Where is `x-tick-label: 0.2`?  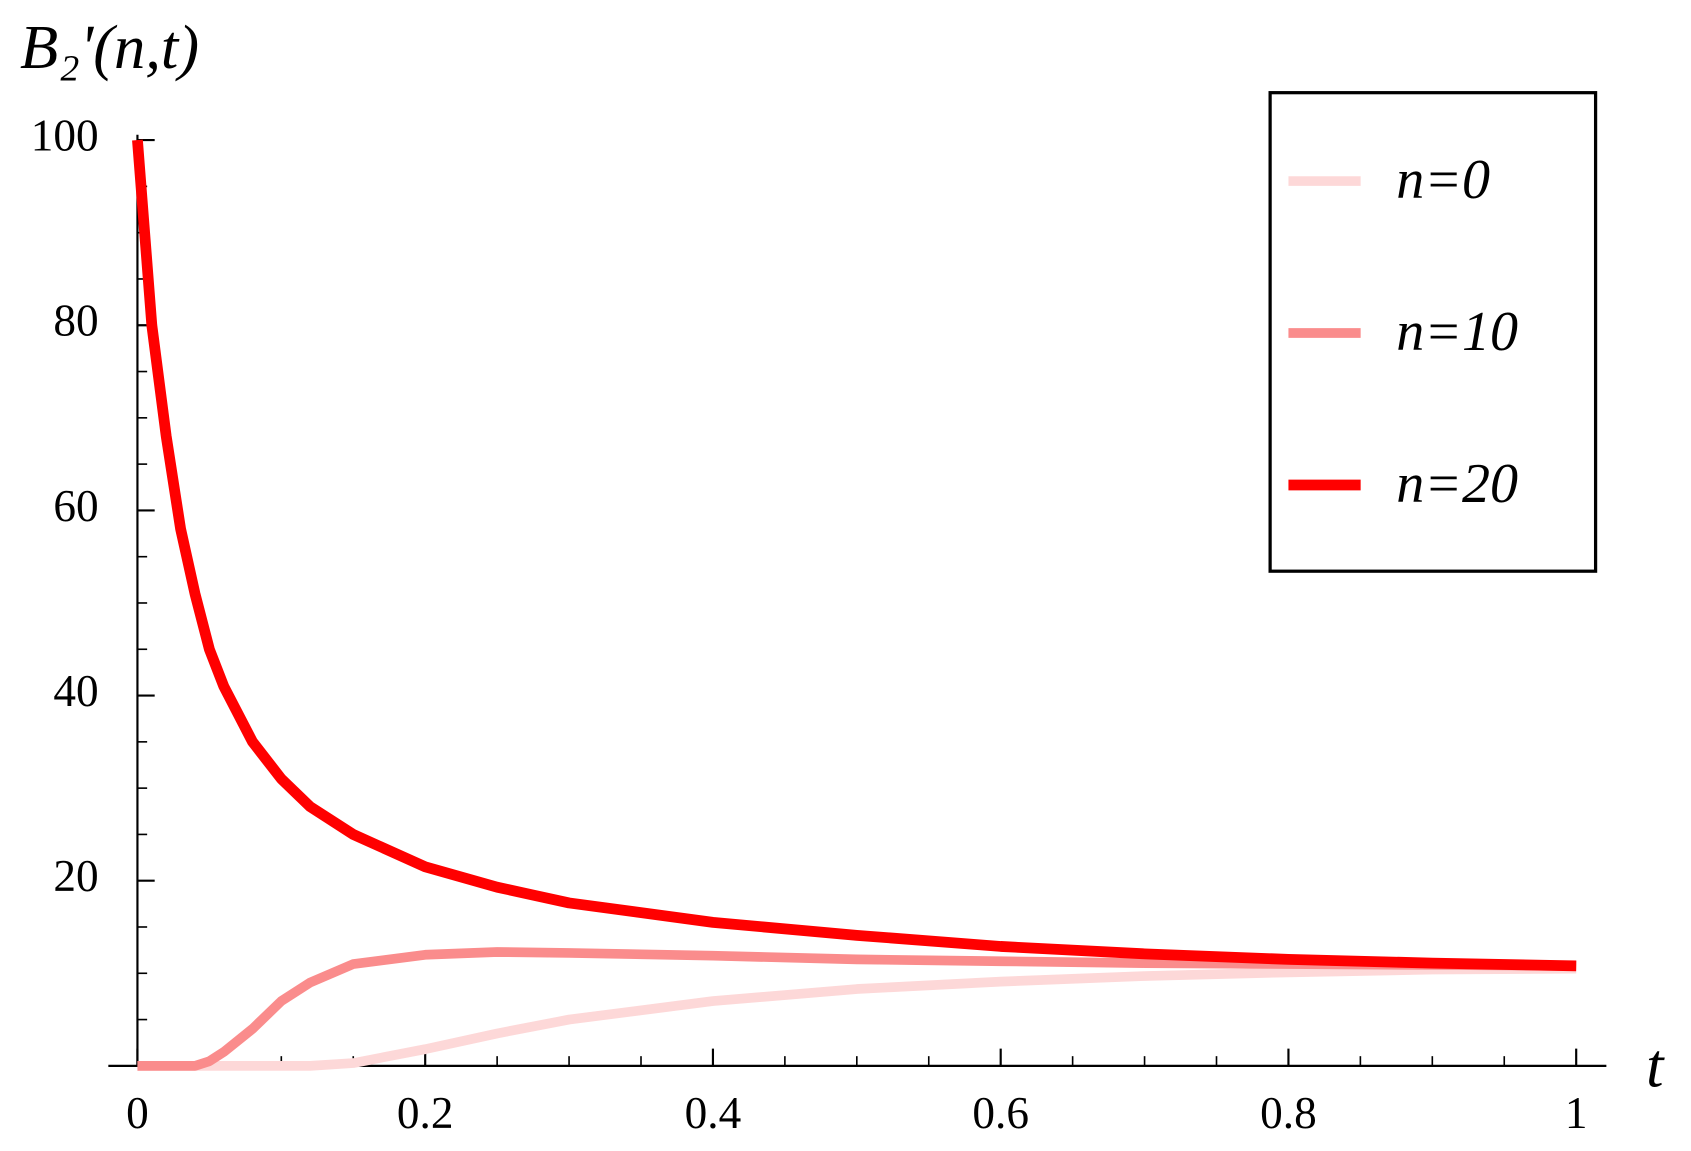 x-tick-label: 0.2 is located at coordinates (425, 1113).